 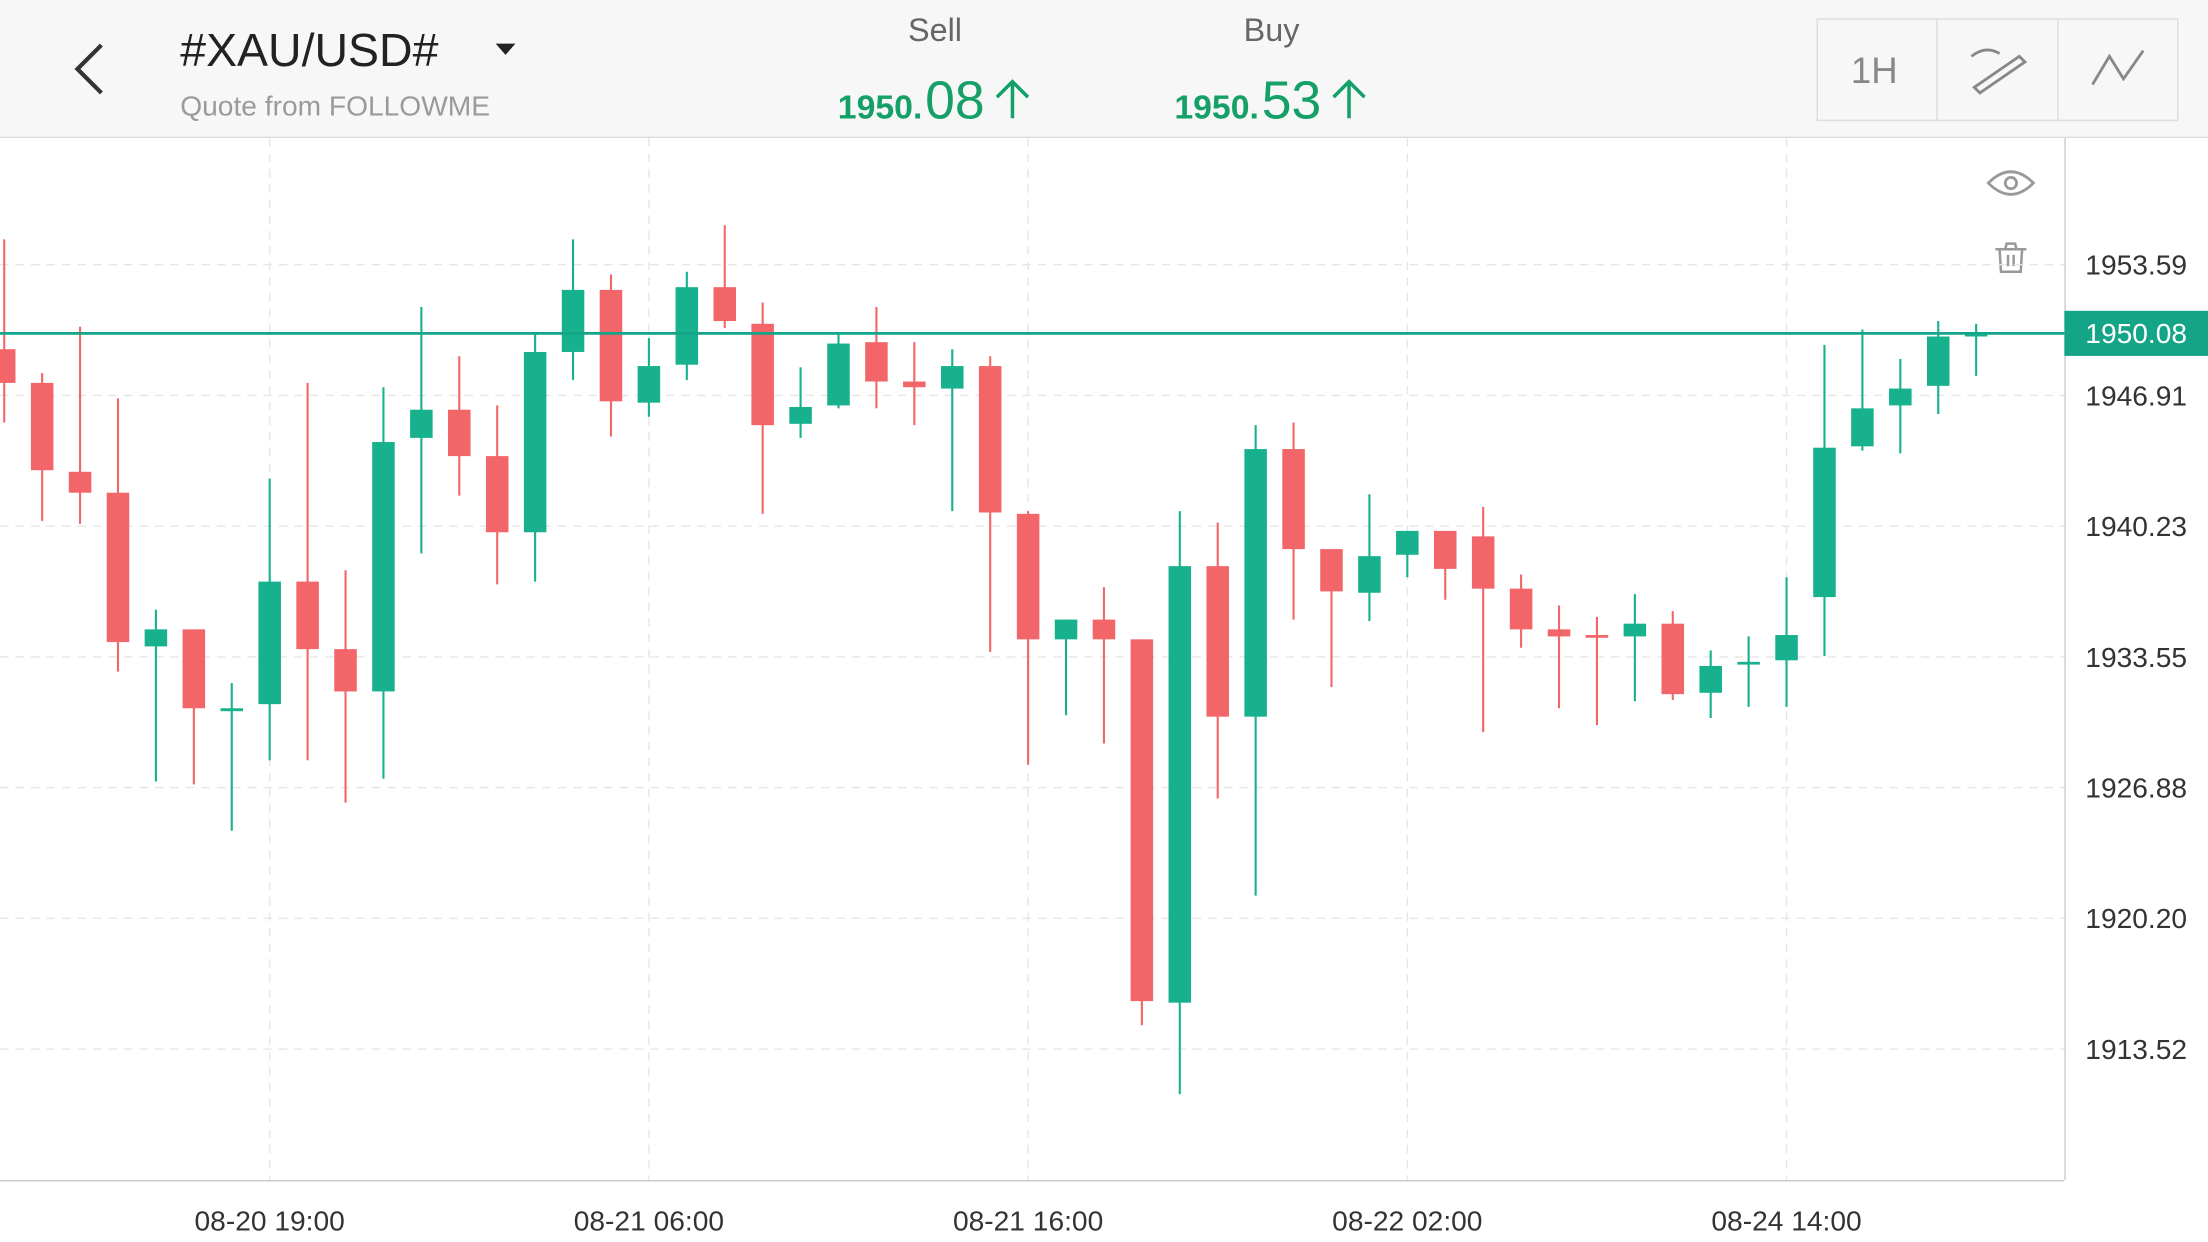 I want to click on y-tick-label: 1946.91, so click(x=2136, y=395).